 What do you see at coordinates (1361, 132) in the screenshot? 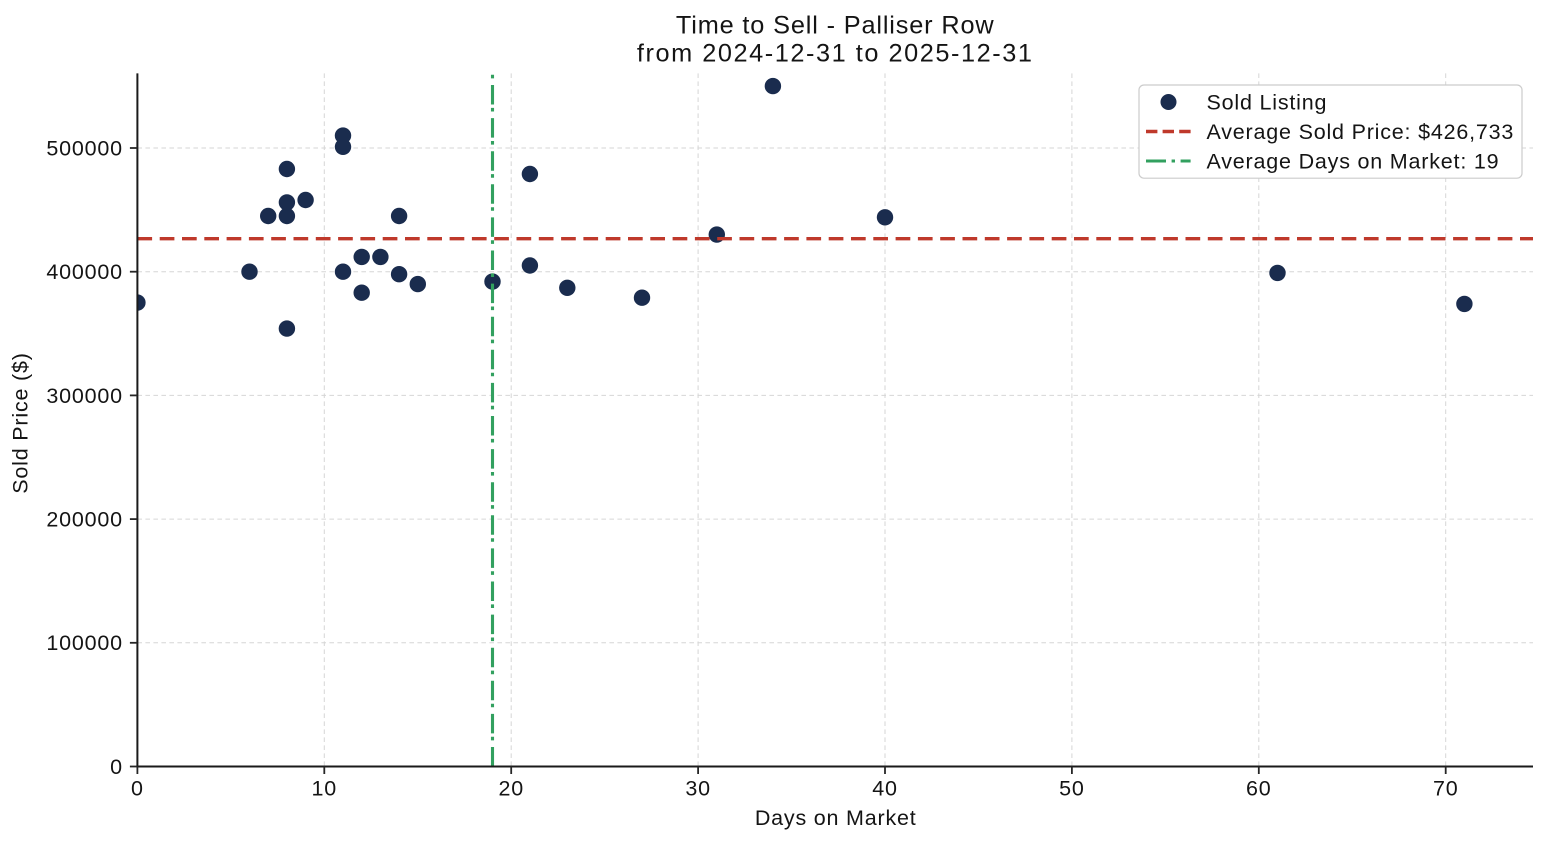
I see `svg-text: Average Sold Price: $426,733` at bounding box center [1361, 132].